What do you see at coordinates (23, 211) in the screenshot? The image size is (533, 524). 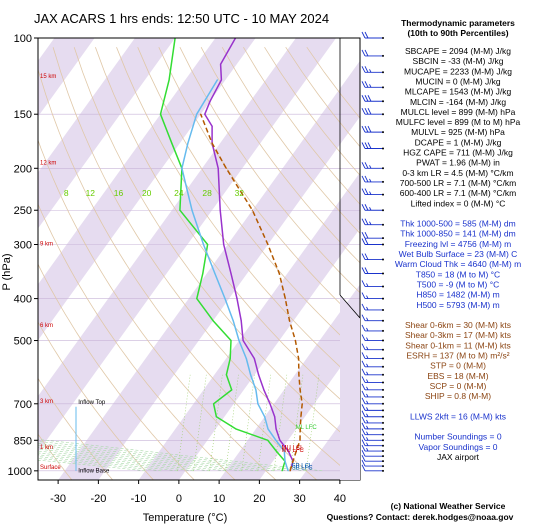 I see `y-tick-label: 250` at bounding box center [23, 211].